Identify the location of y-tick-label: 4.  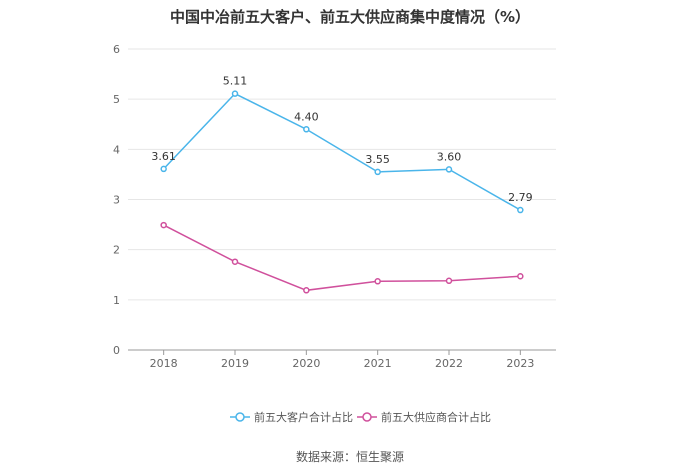
(116, 149).